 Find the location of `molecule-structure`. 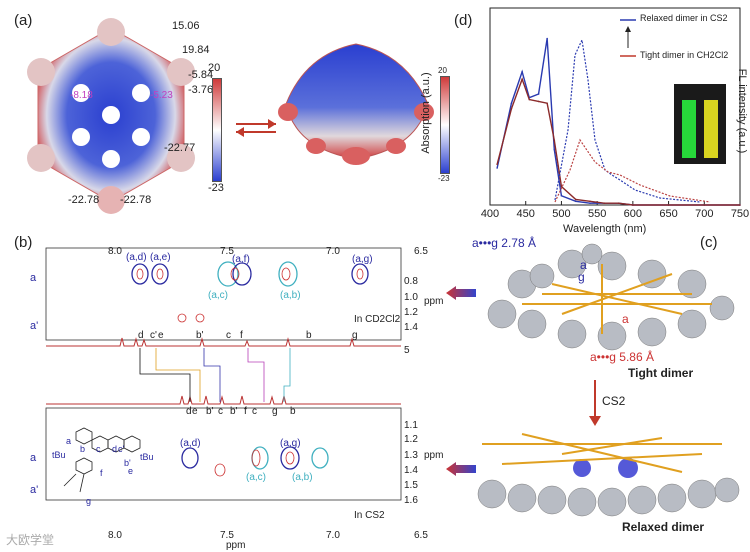

molecule-structure is located at coordinates (102, 460).